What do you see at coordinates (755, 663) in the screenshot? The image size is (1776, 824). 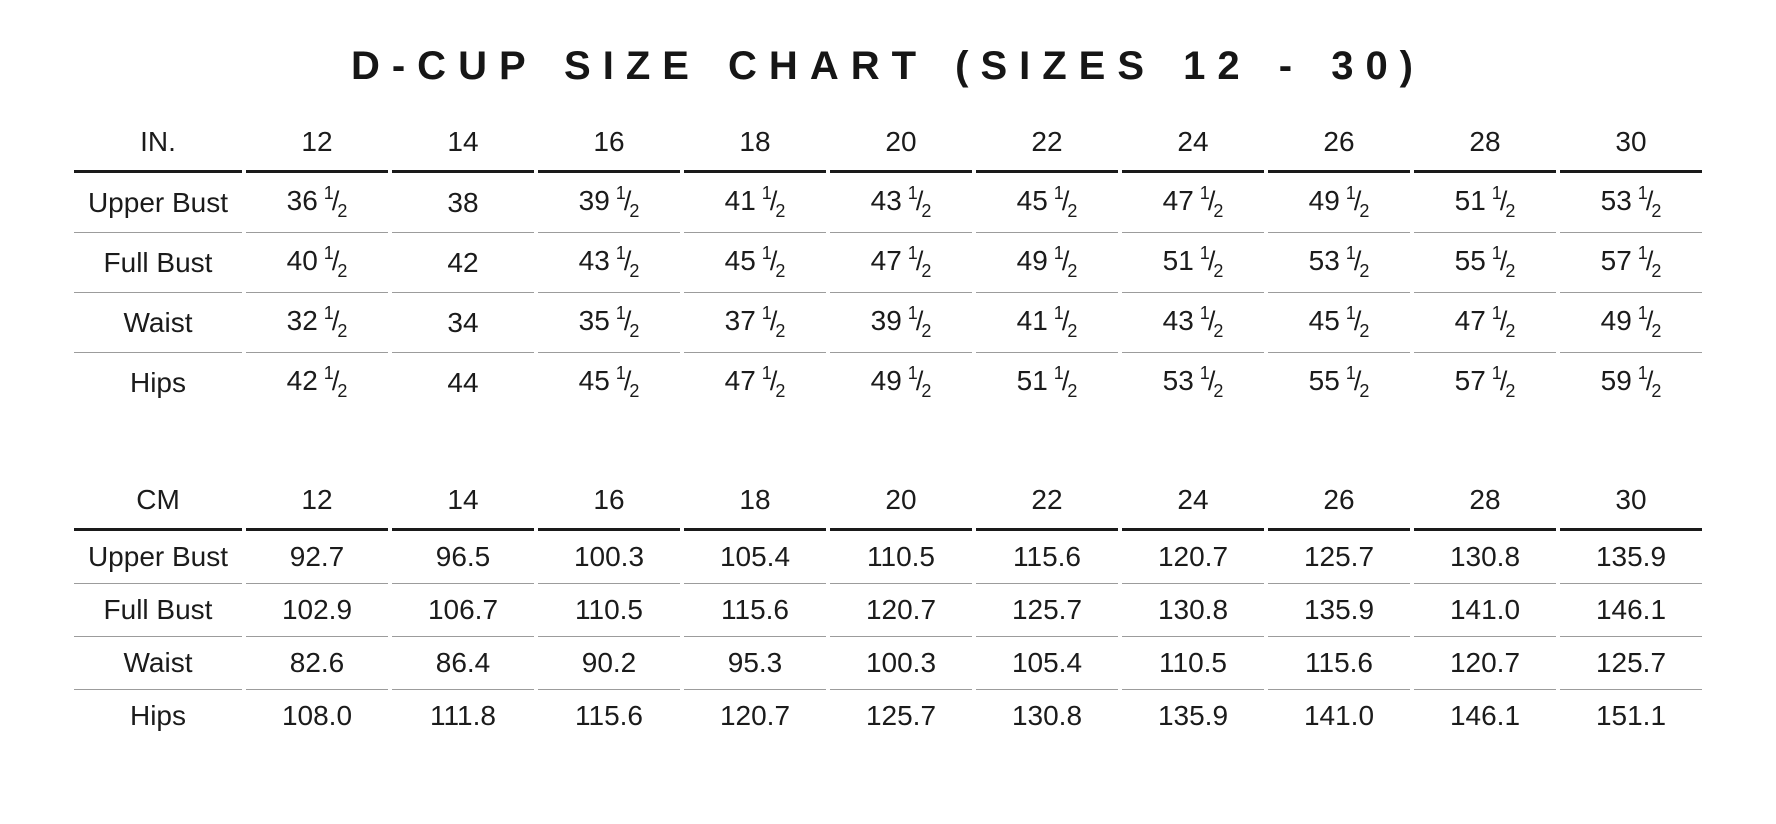 I see `measurement-value: 95.3` at bounding box center [755, 663].